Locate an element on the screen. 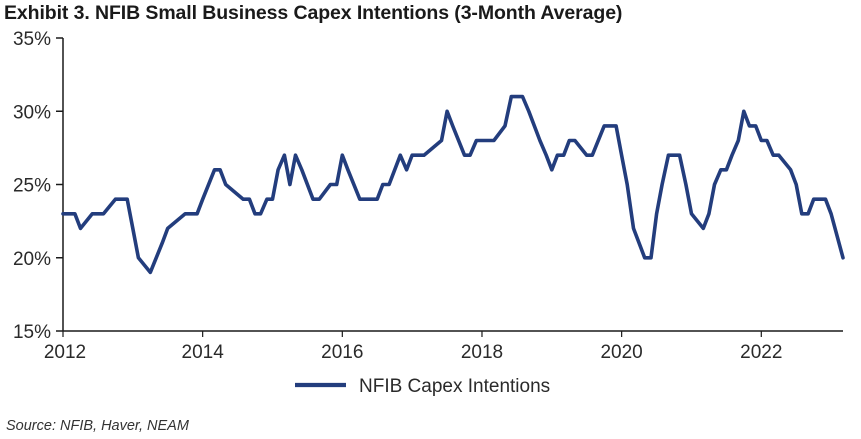  y-axis: 15% 20% 25% 30% 35% is located at coordinates (38, 186).